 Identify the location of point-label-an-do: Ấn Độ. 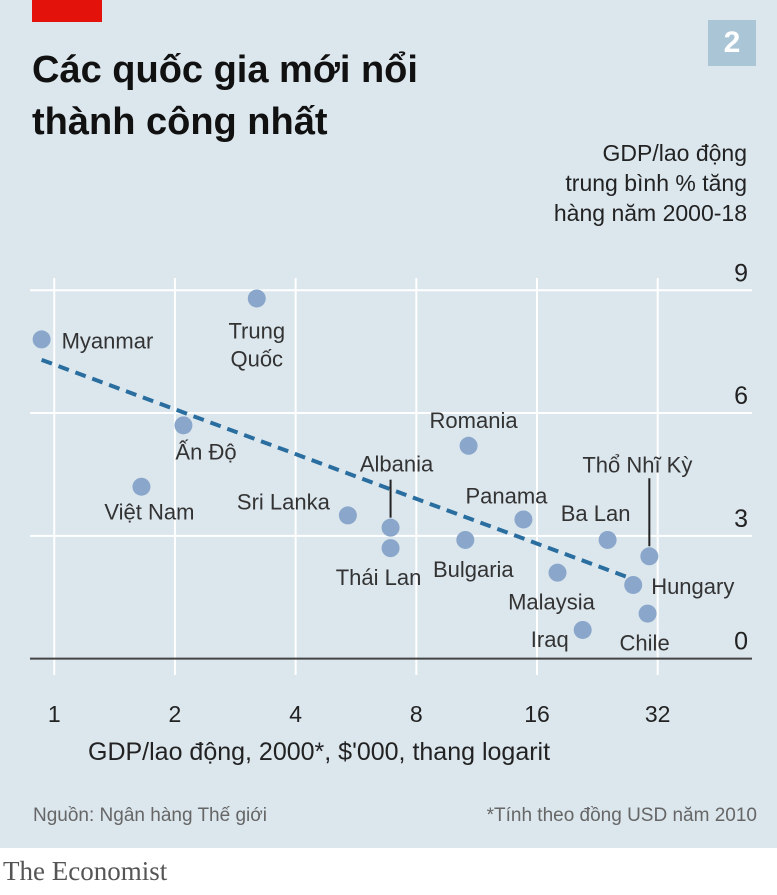
(205, 451).